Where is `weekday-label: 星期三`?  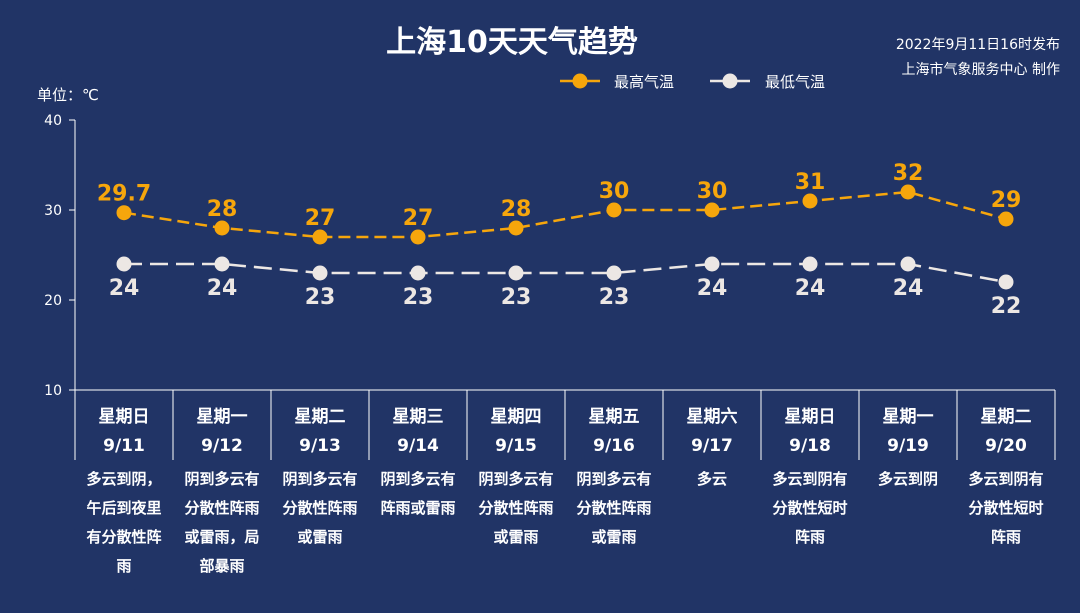
weekday-label: 星期三 is located at coordinates (418, 417).